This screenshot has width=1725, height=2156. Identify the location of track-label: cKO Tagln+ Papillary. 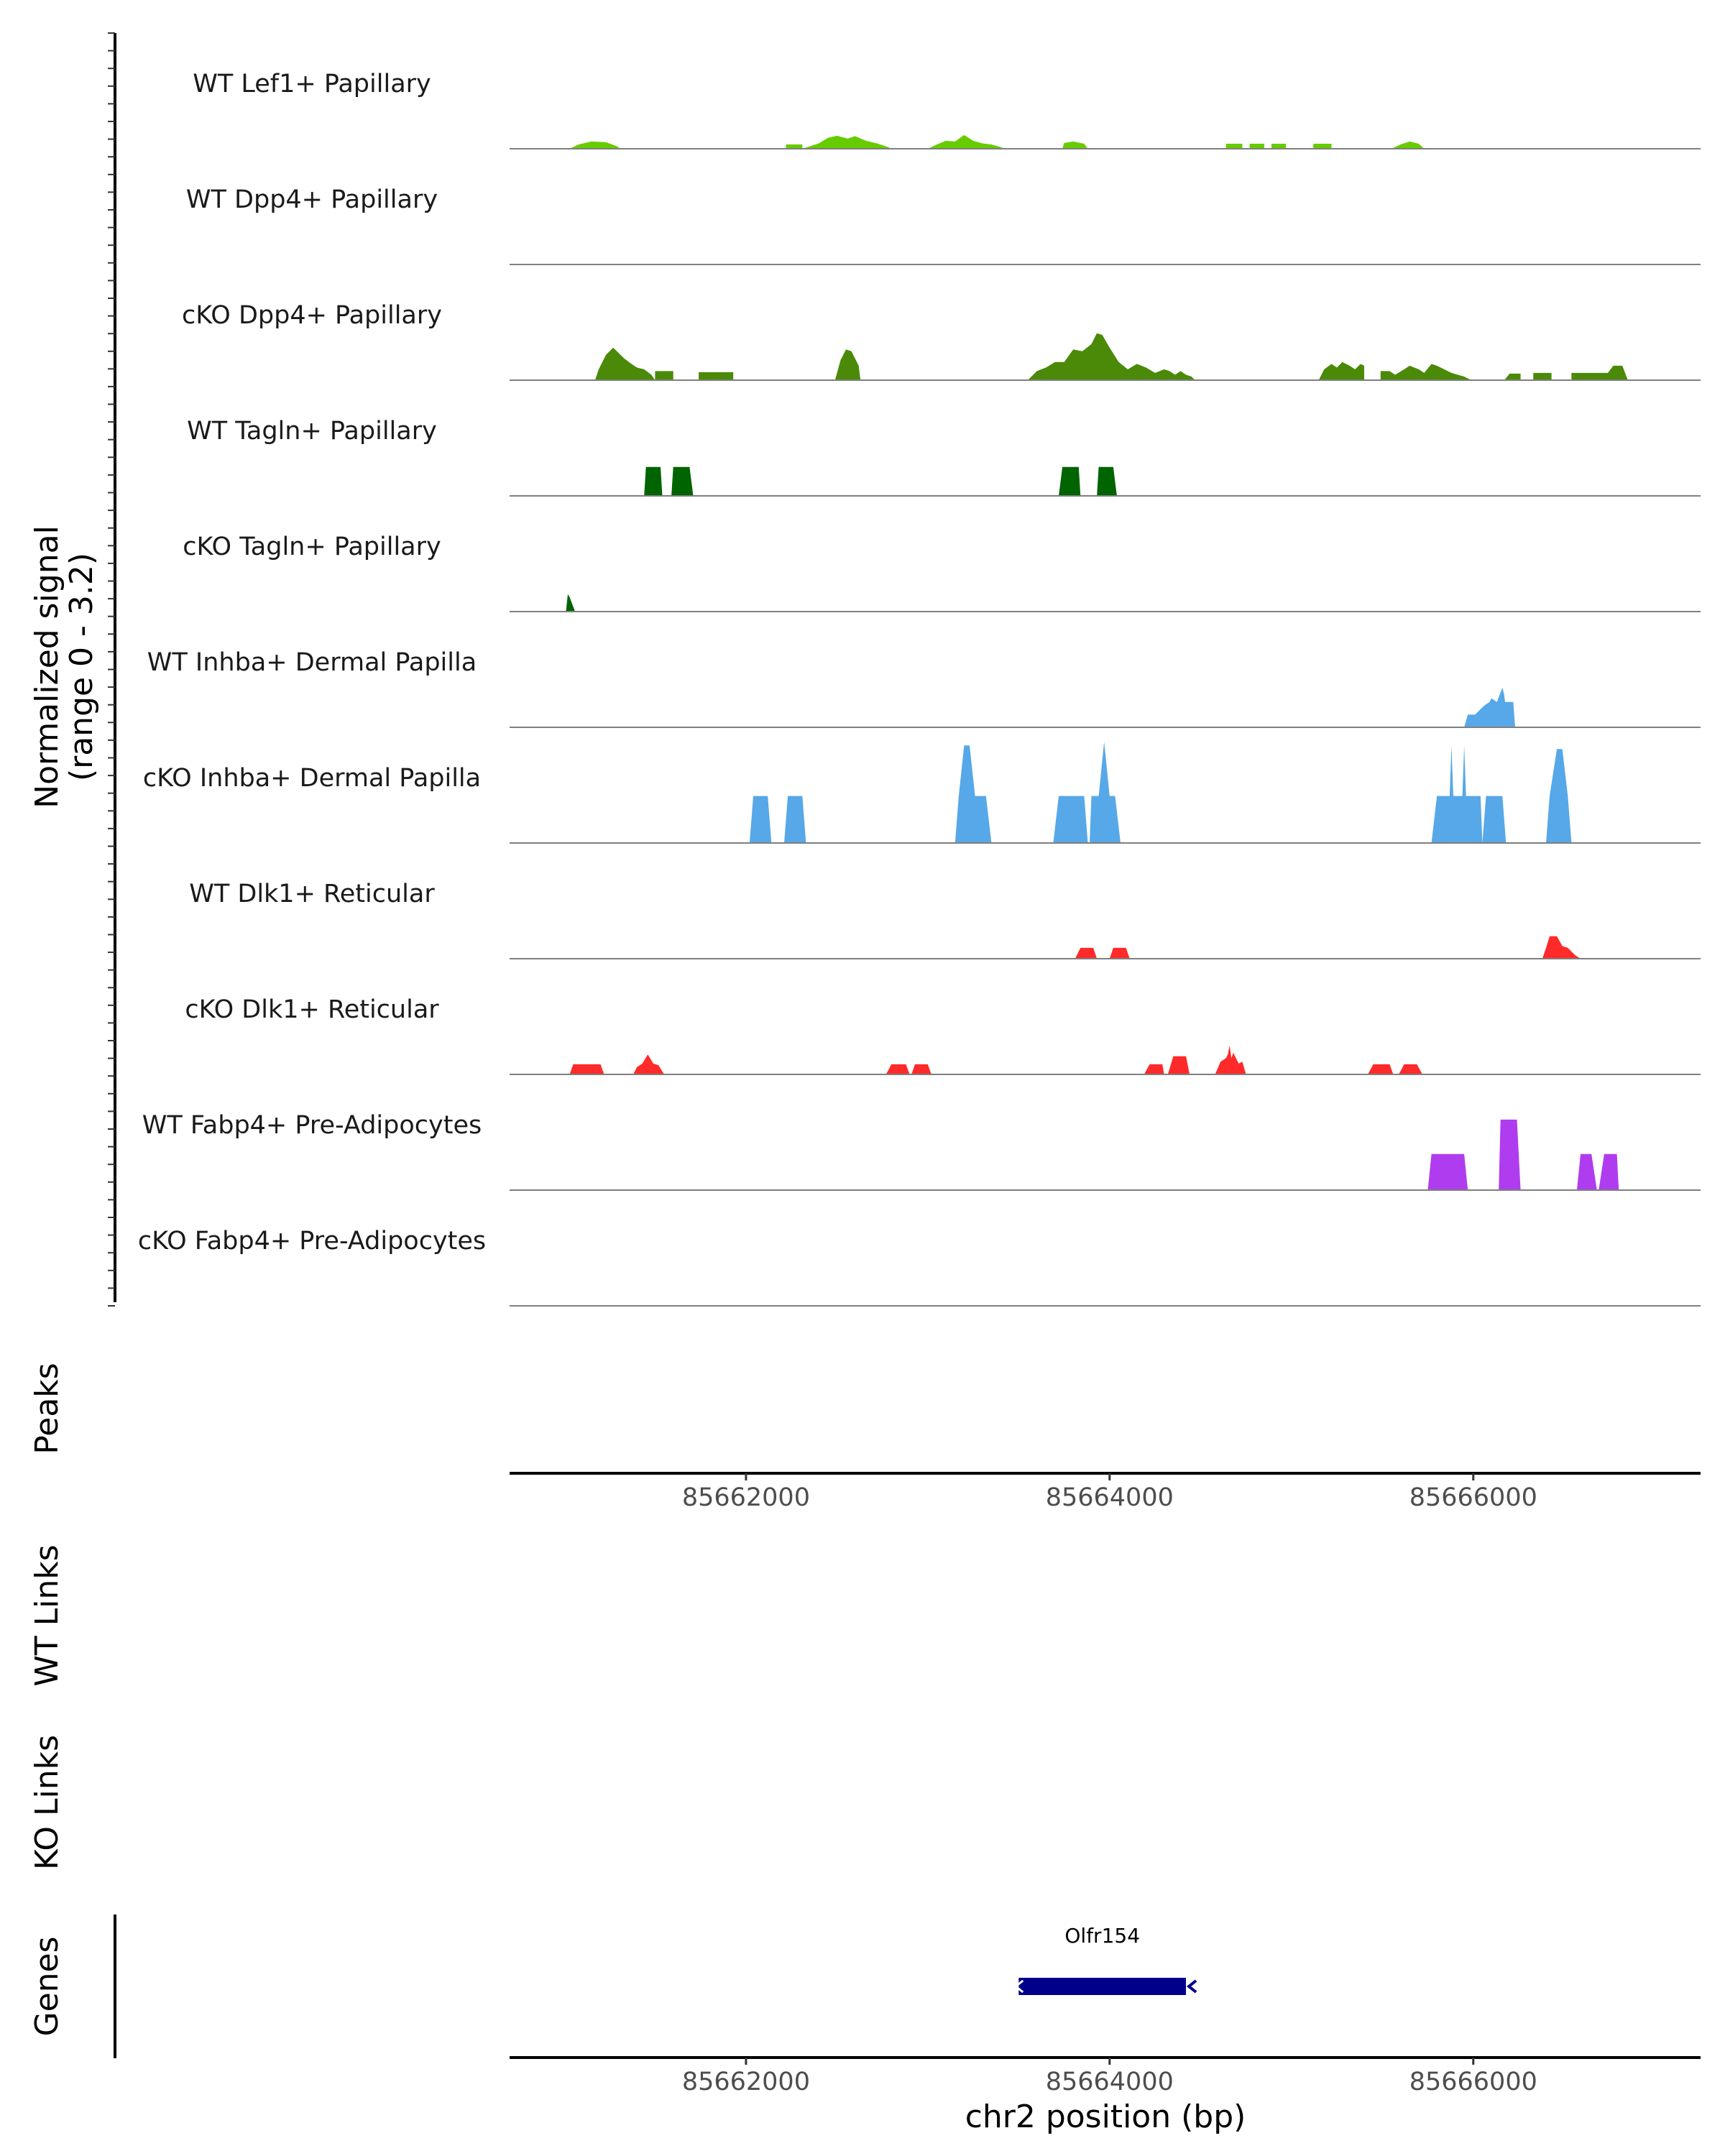
(312, 547).